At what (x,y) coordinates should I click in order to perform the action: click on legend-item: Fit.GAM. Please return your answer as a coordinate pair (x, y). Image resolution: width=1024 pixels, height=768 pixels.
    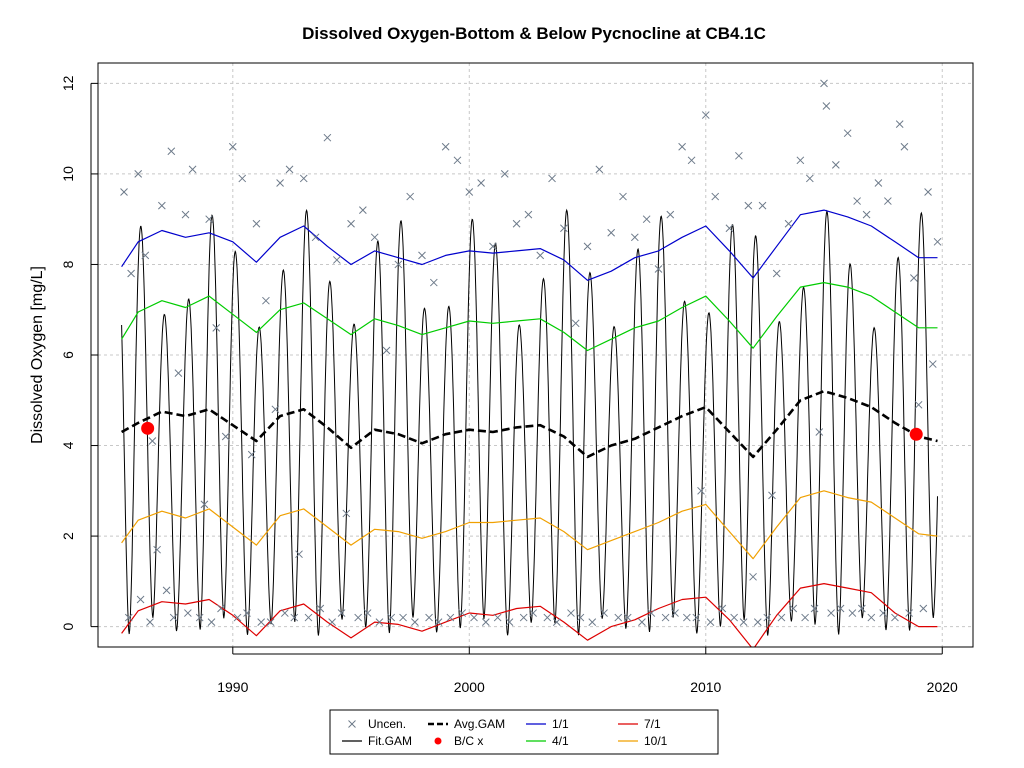
    Looking at the image, I should click on (377, 741).